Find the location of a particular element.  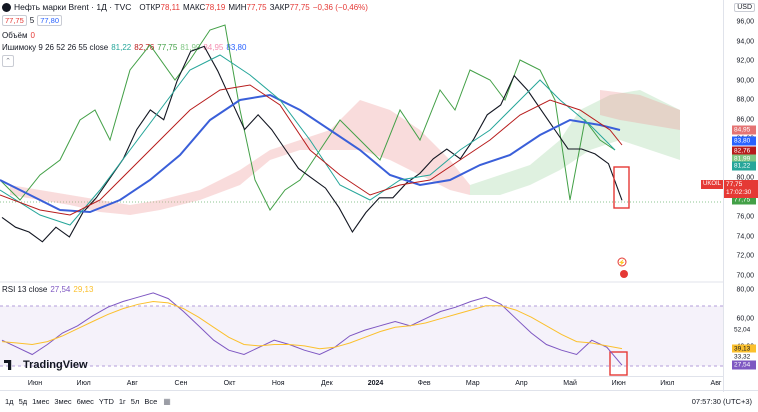

price-badge: 82,76 is located at coordinates (744, 151).